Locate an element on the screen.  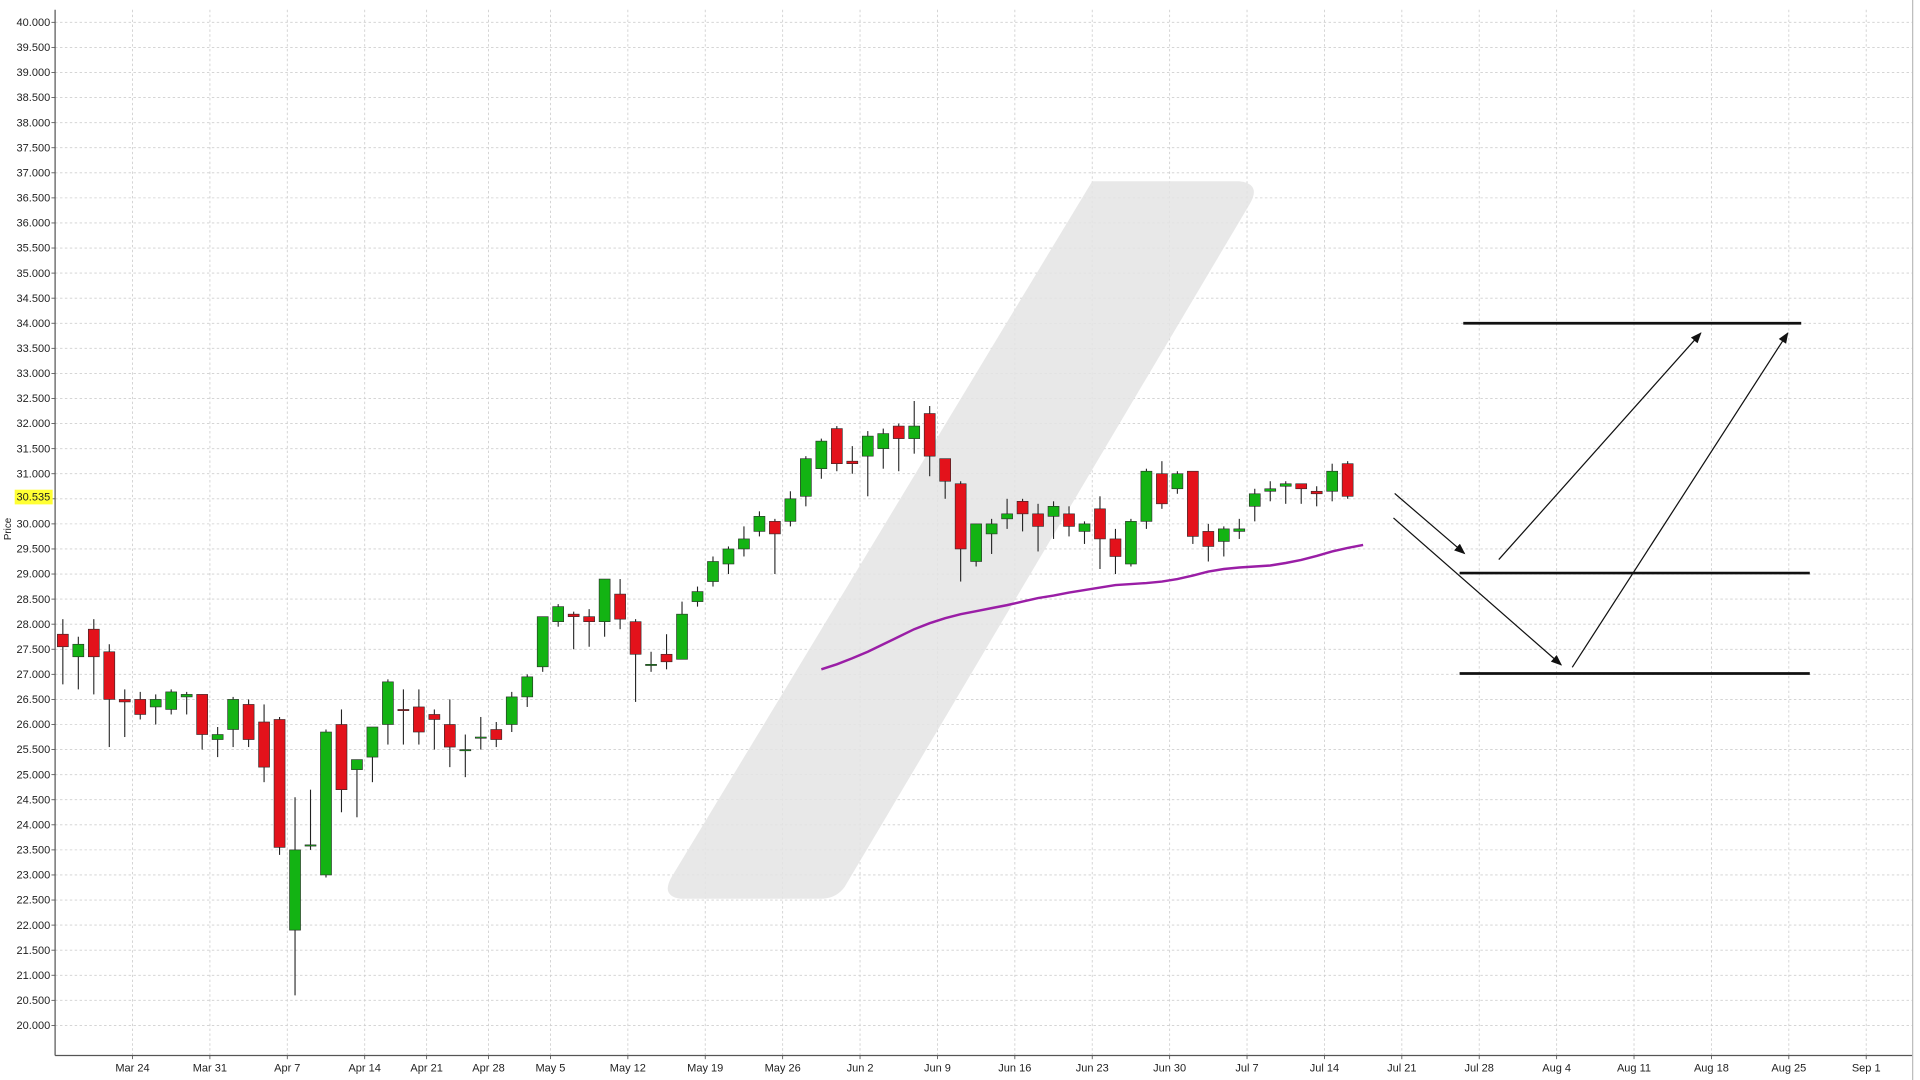
y-tick-label: 24.500 is located at coordinates (34, 800).